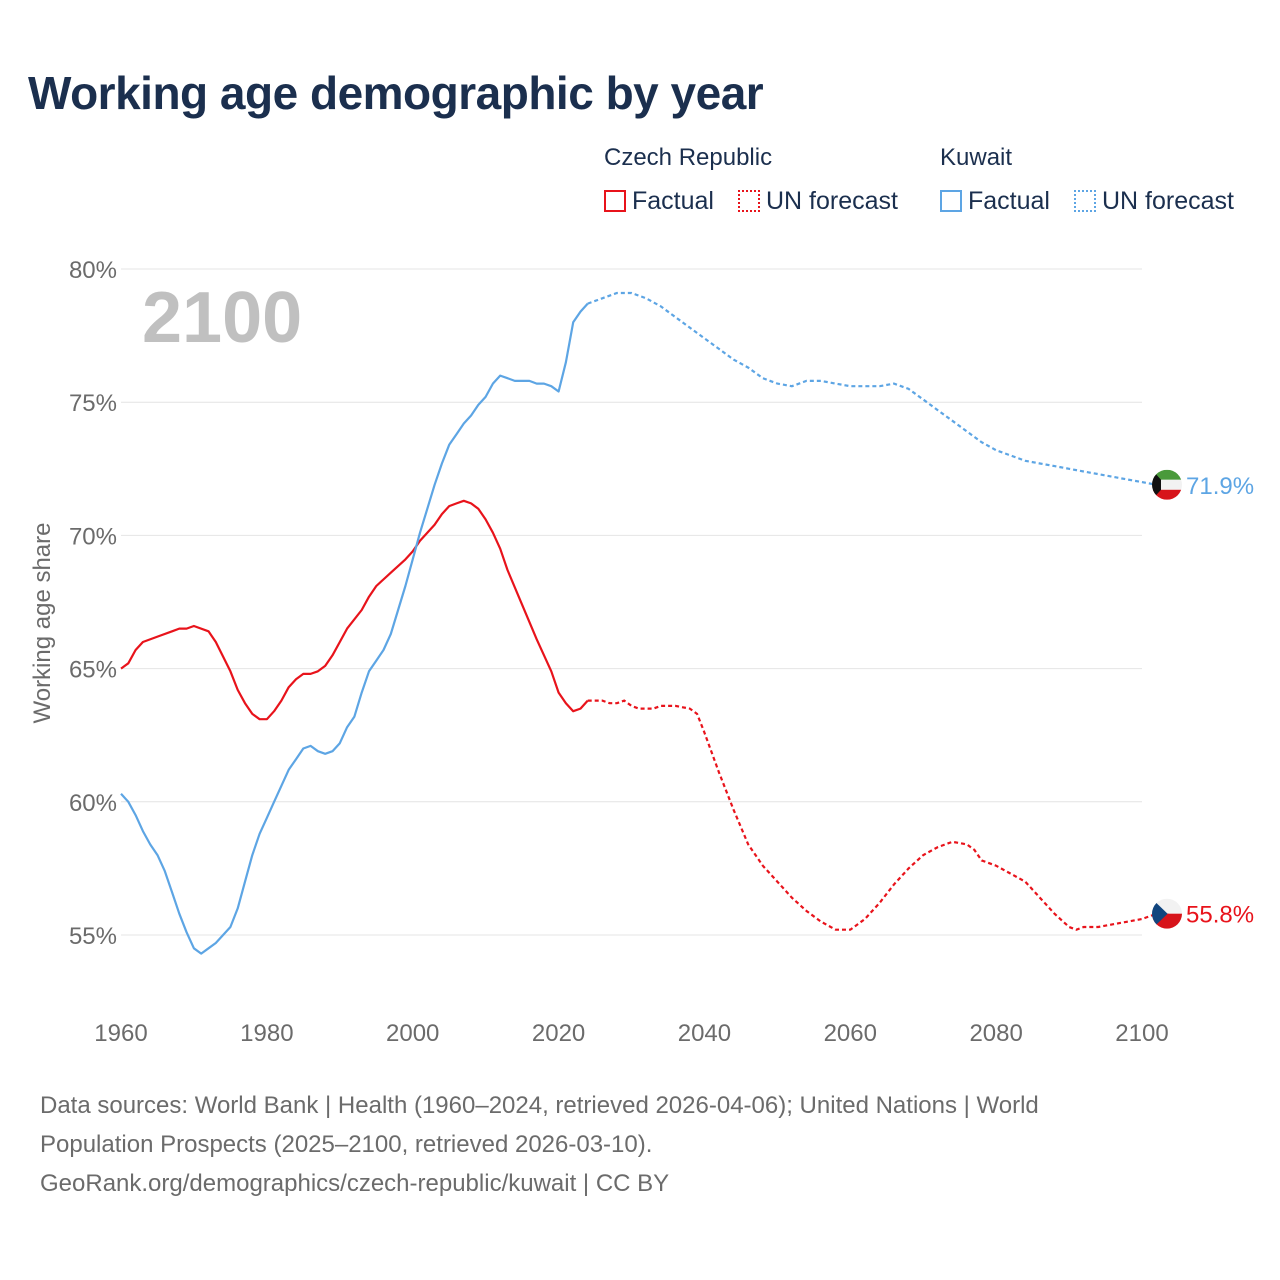 This screenshot has width=1280, height=1280. What do you see at coordinates (120, 1033) in the screenshot?
I see `x-tick-label: 1960` at bounding box center [120, 1033].